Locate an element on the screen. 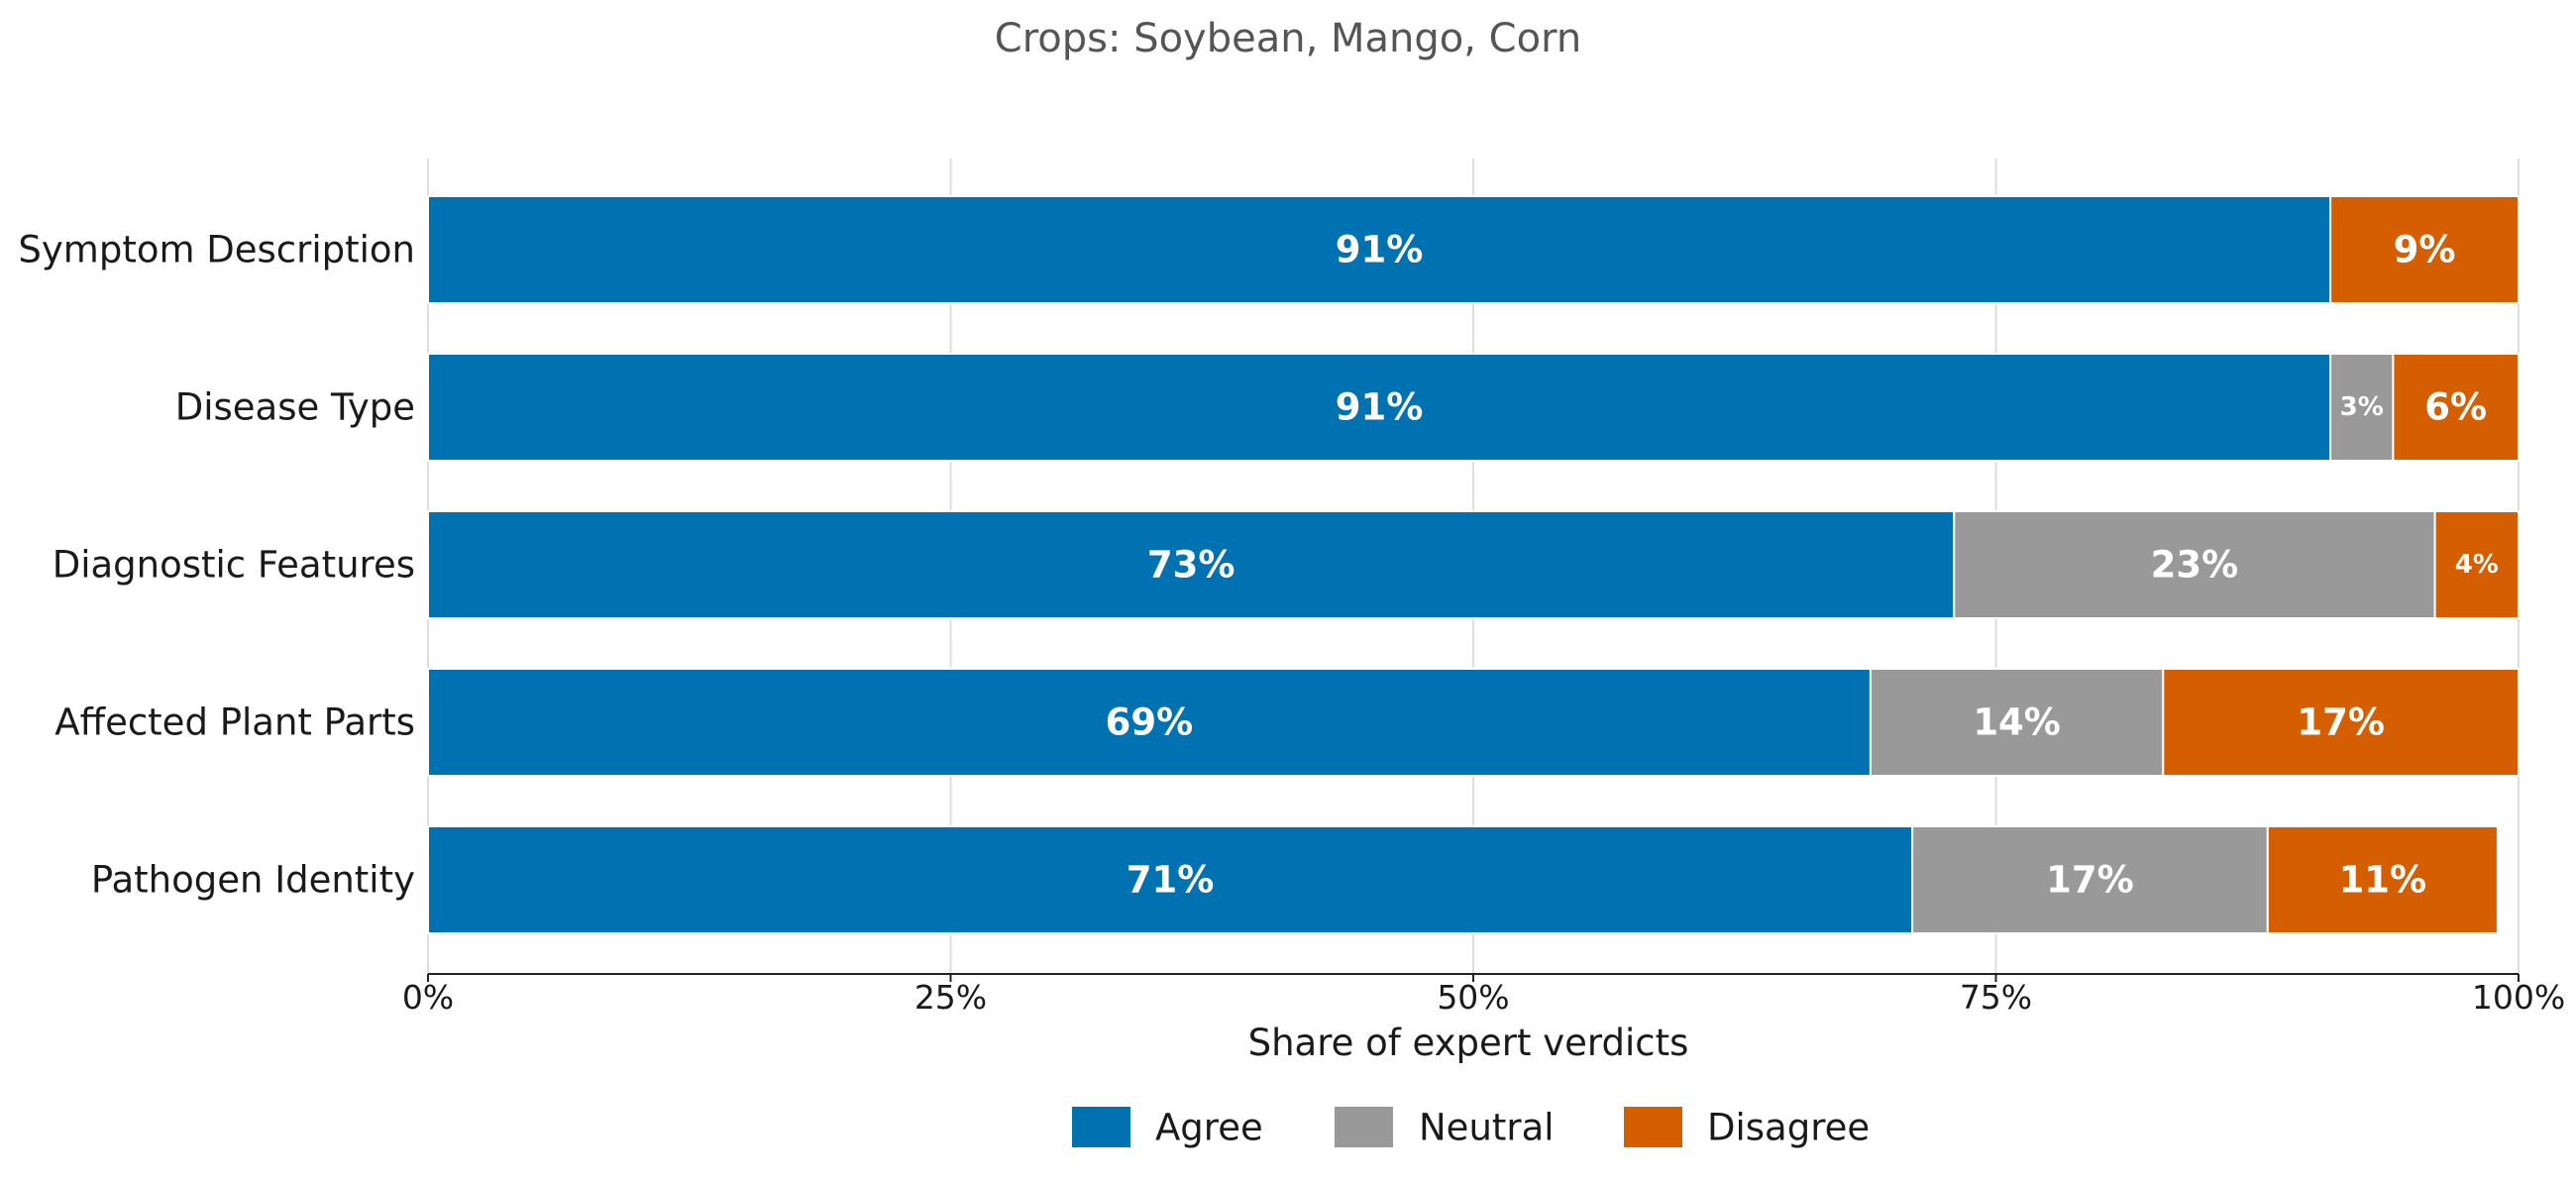  category-label: Symptom Description is located at coordinates (217, 250).